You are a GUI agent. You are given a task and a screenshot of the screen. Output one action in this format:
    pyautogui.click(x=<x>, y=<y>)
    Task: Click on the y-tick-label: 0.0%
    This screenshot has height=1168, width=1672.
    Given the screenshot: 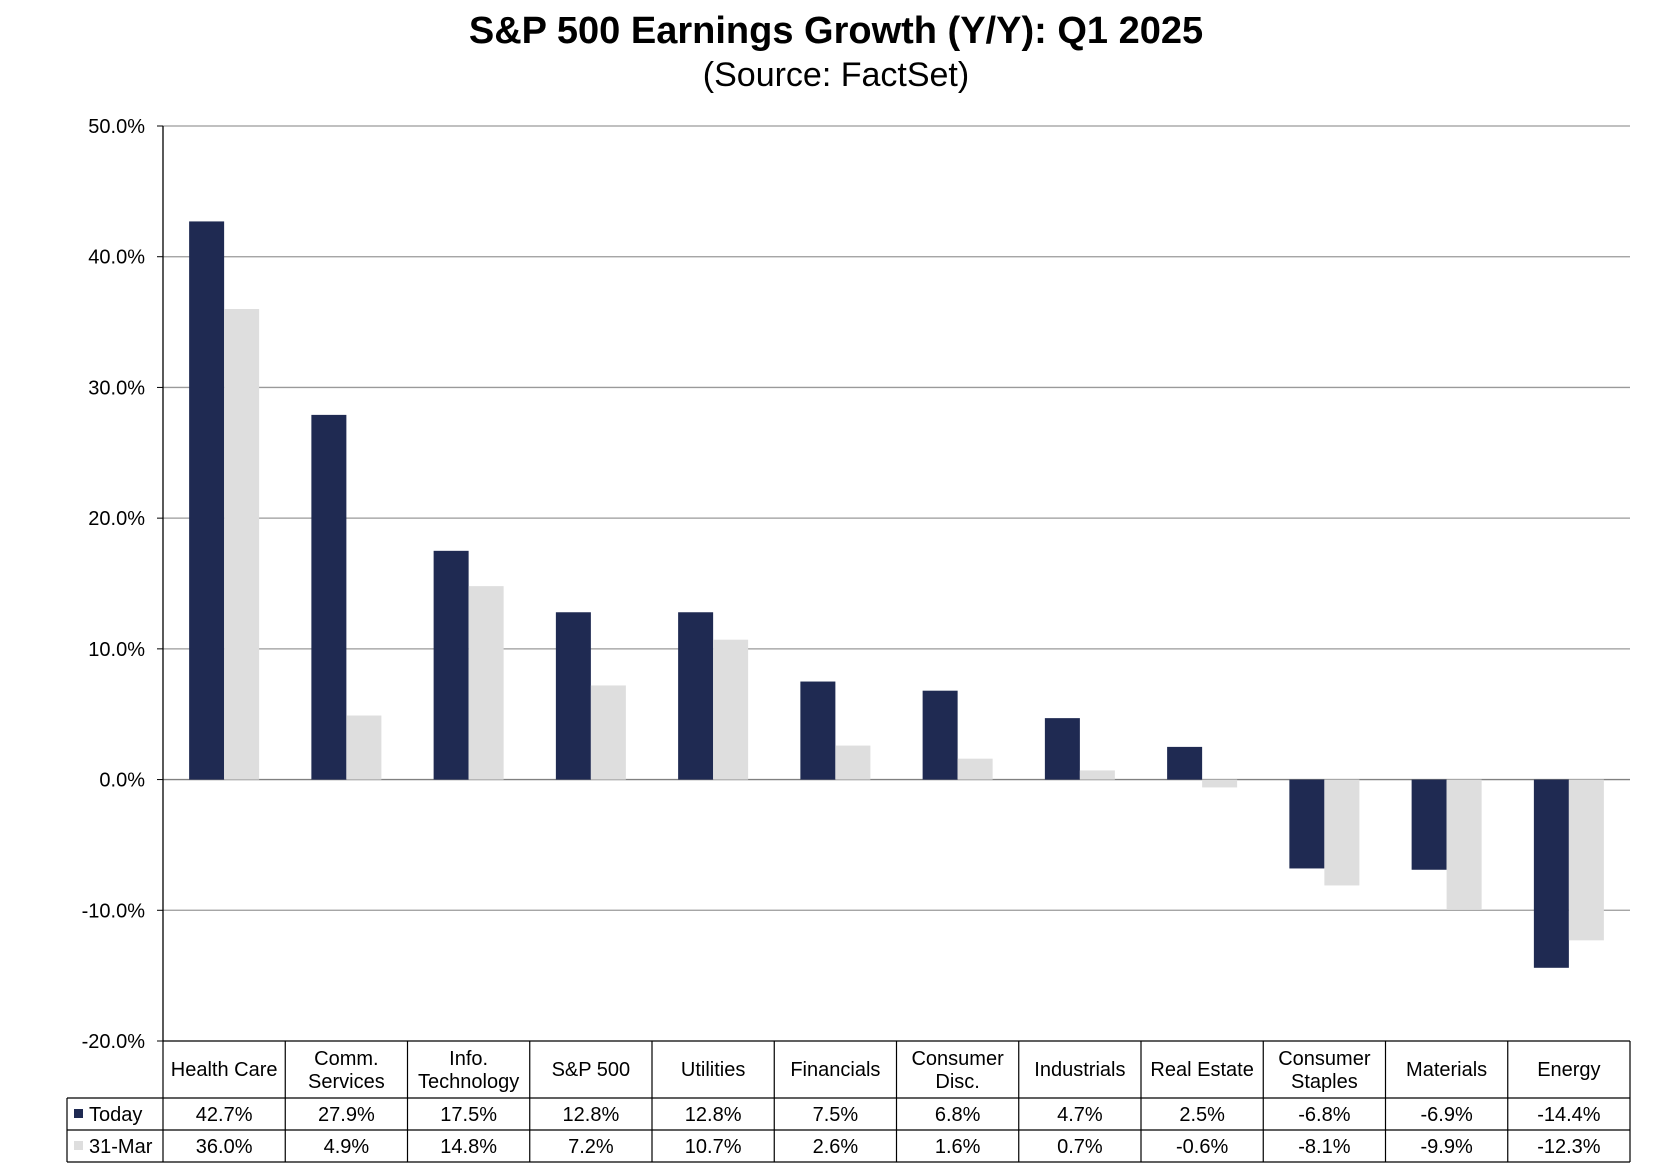 What is the action you would take?
    pyautogui.click(x=122, y=781)
    